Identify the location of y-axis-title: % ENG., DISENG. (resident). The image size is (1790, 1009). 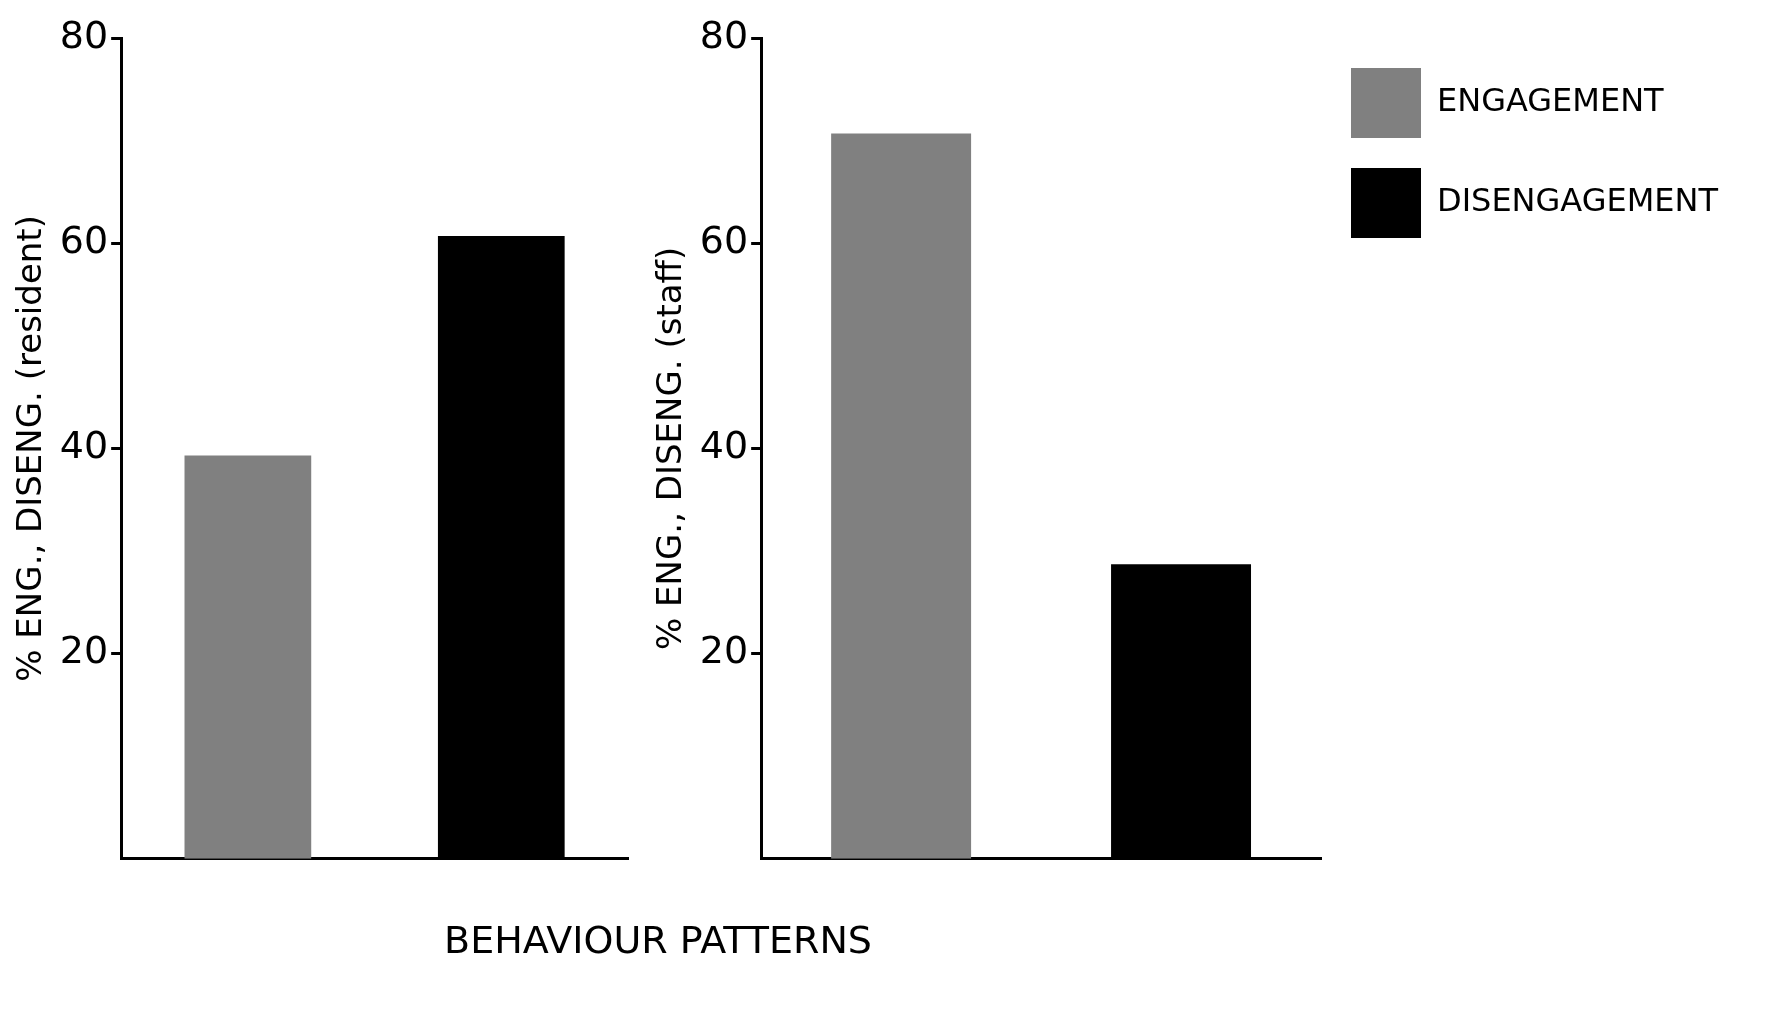
(29, 448).